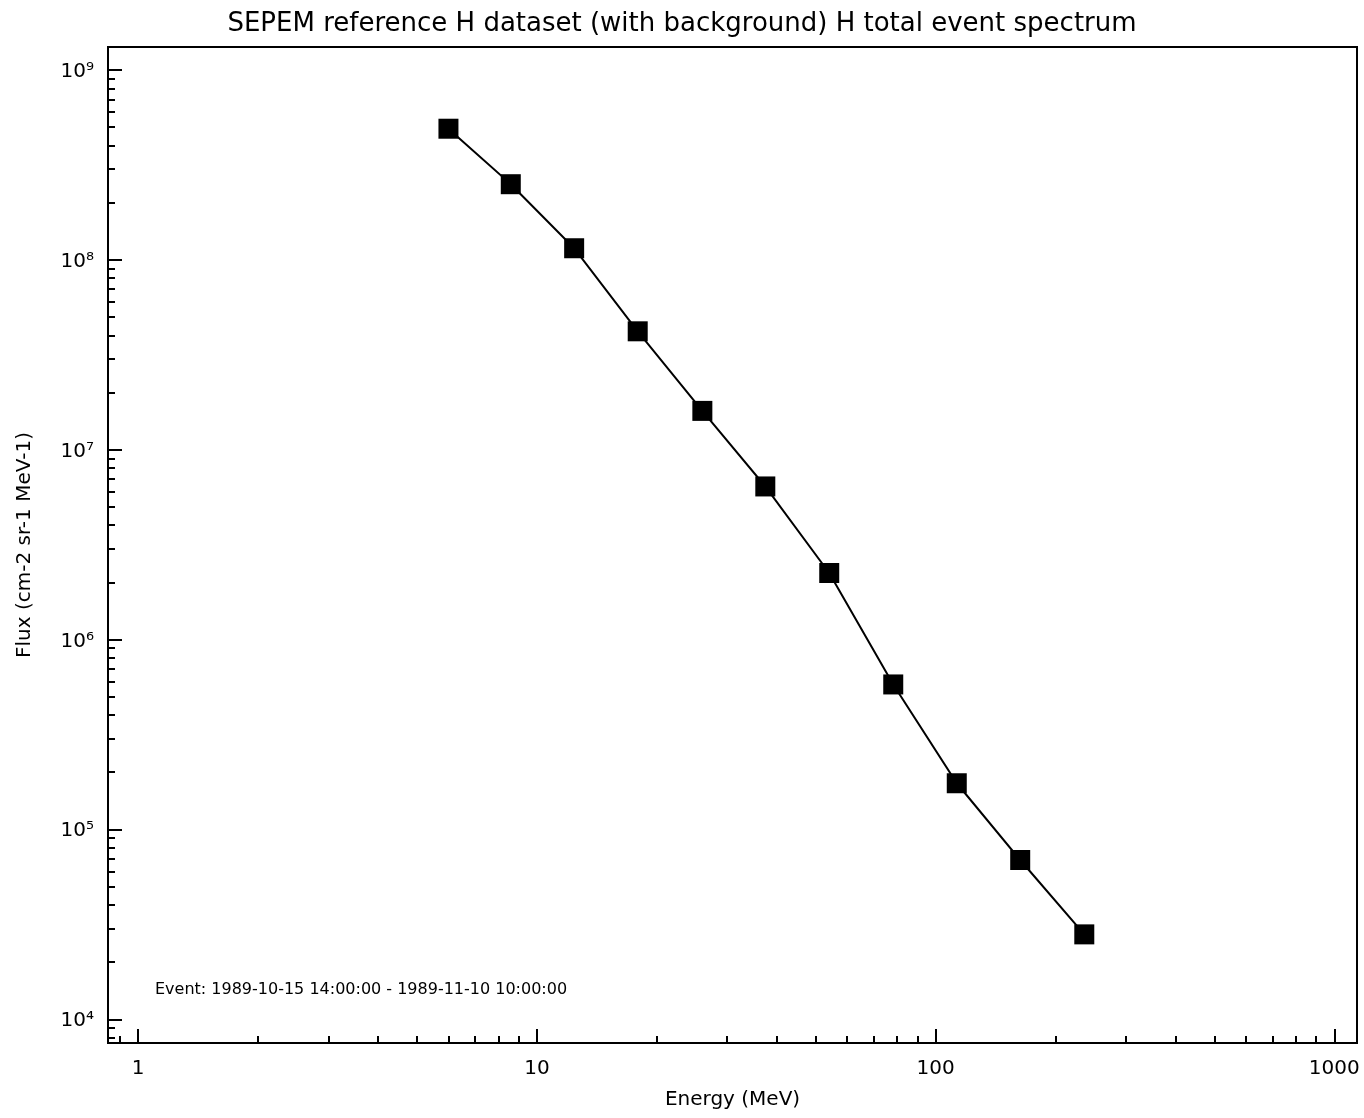 The image size is (1364, 1118). What do you see at coordinates (77, 639) in the screenshot?
I see `y-tick-label: 10⁶` at bounding box center [77, 639].